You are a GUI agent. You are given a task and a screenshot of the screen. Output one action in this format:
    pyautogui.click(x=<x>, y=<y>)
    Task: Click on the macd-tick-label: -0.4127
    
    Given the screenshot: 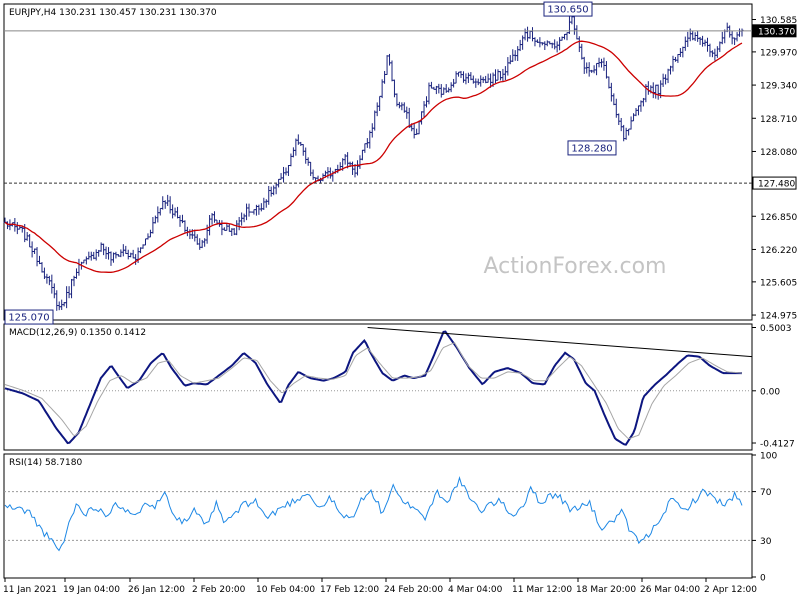 What is the action you would take?
    pyautogui.click(x=777, y=445)
    